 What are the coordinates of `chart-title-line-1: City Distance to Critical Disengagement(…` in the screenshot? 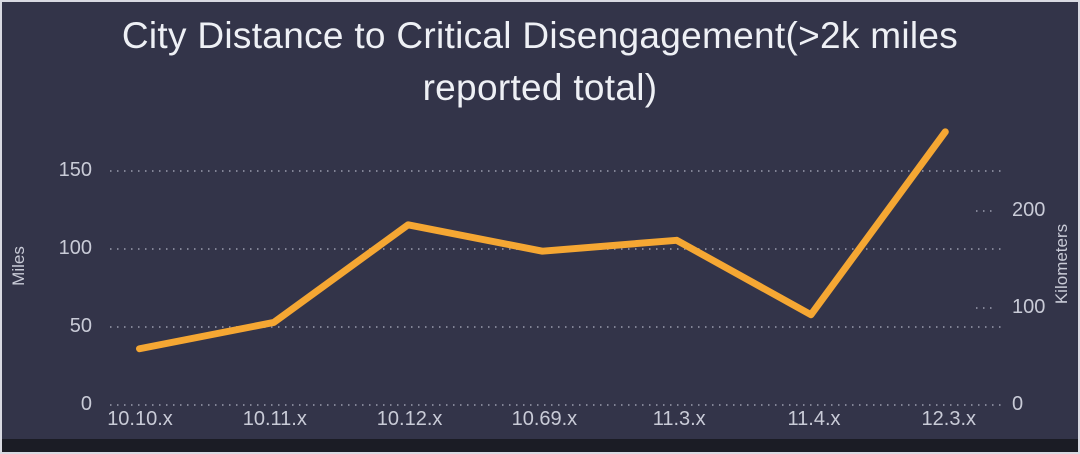 It's located at (540, 35).